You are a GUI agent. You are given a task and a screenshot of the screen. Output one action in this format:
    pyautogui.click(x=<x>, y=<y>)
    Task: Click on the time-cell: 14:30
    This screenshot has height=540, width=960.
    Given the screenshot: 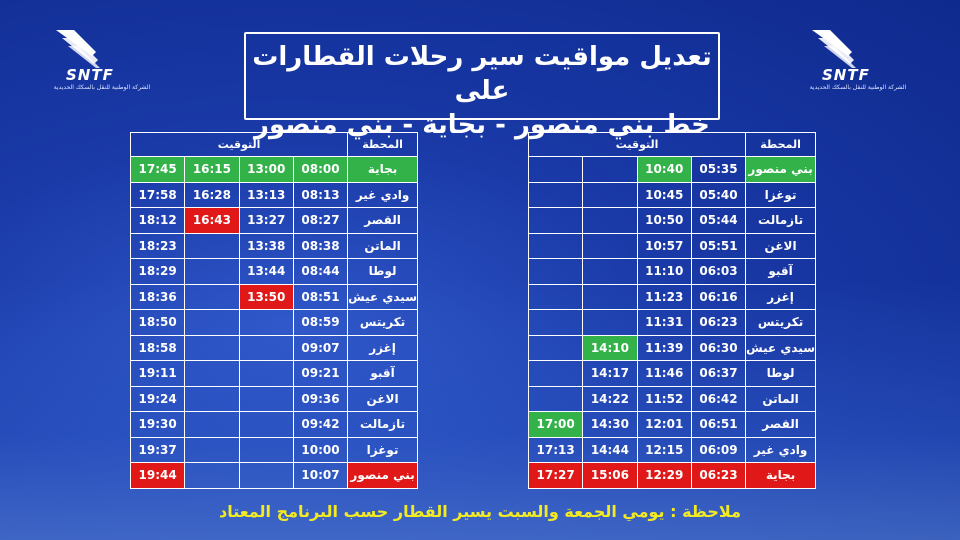 What is the action you would take?
    pyautogui.click(x=610, y=424)
    